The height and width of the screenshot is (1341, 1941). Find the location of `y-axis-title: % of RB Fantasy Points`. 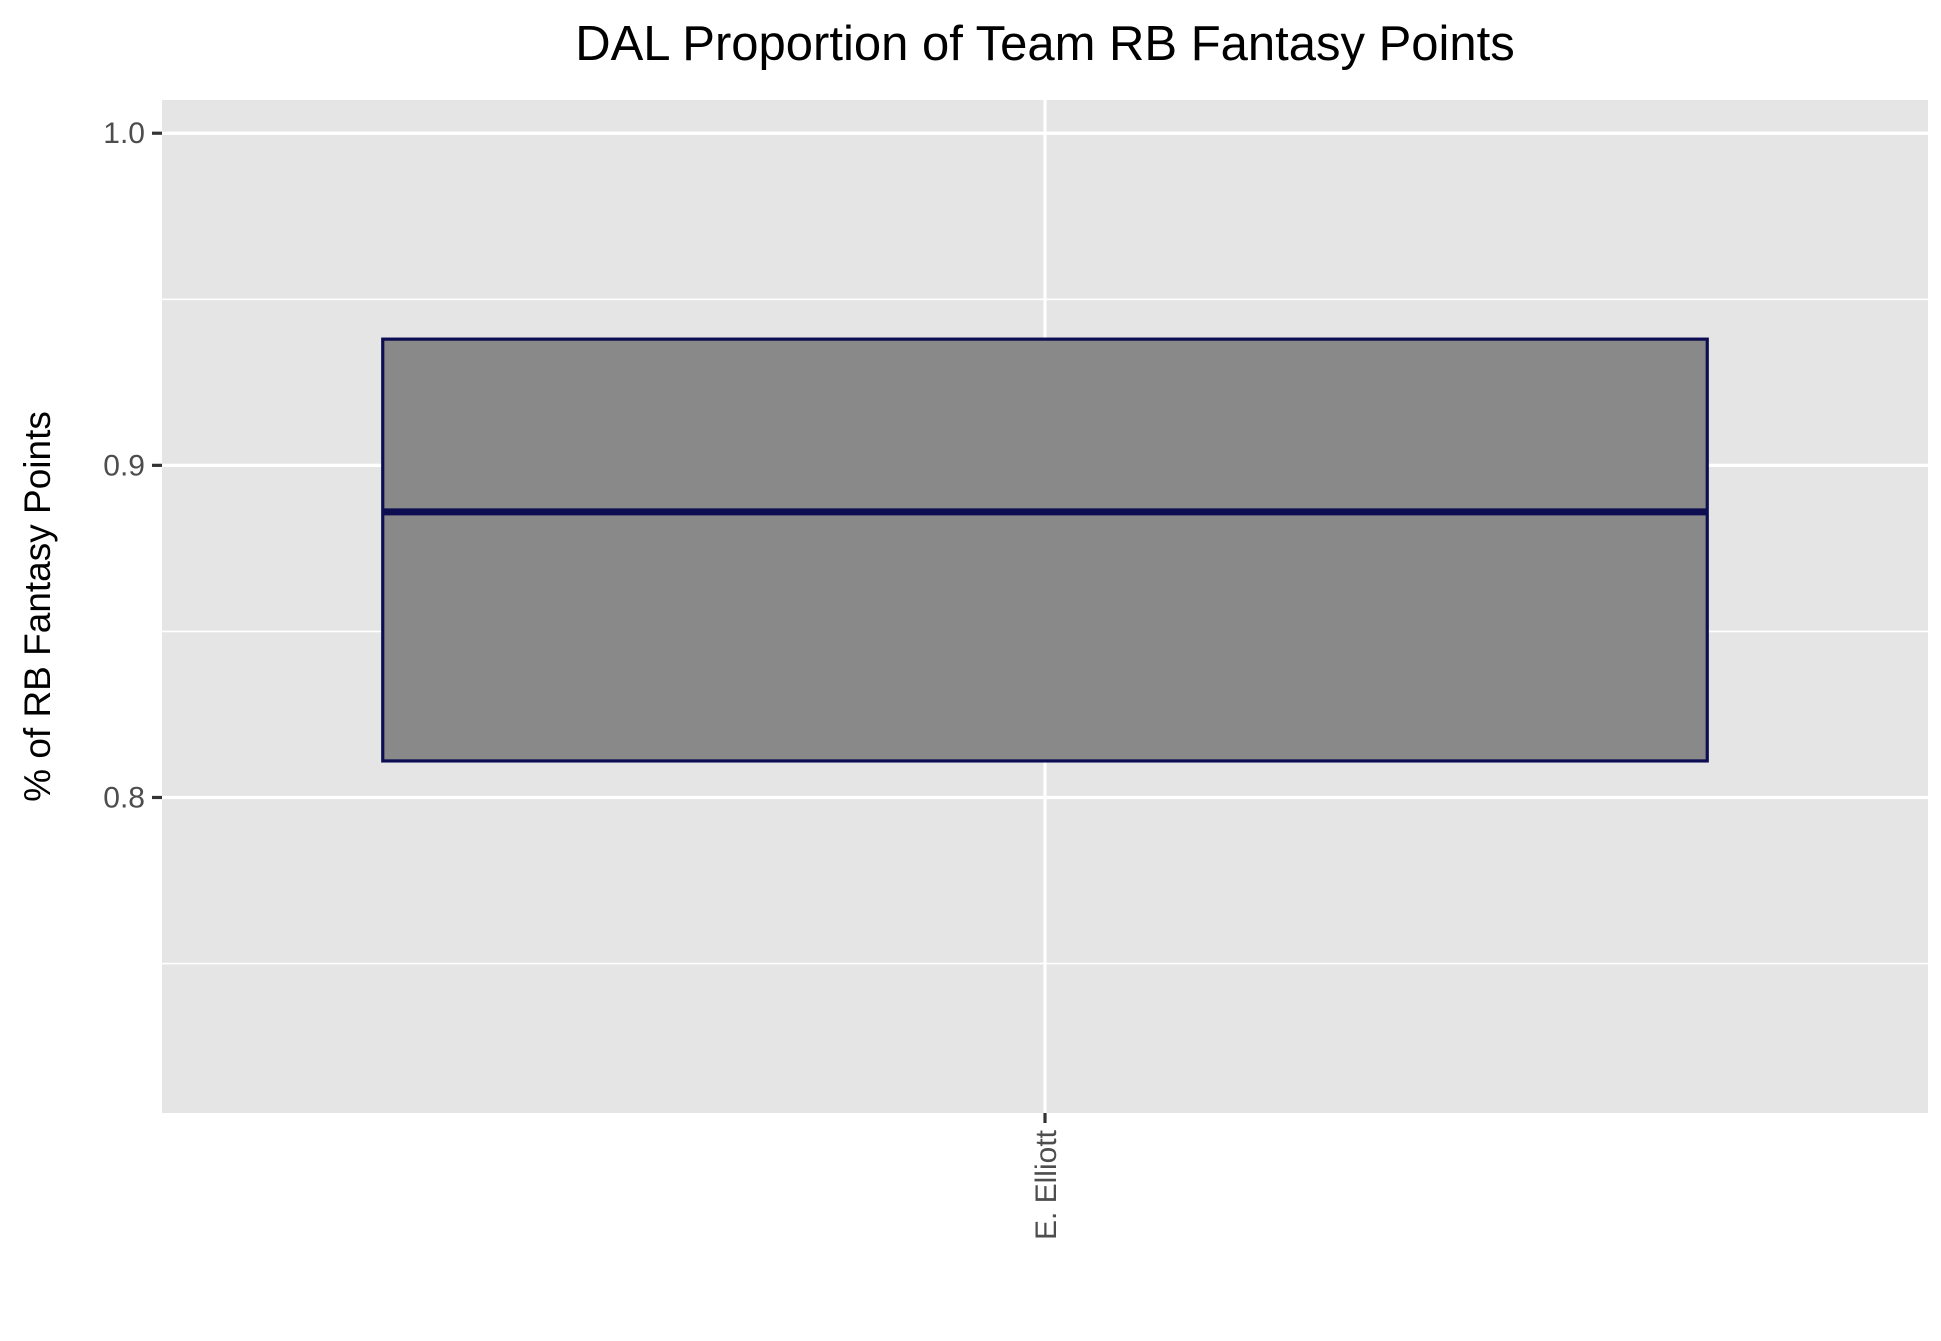

y-axis-title: % of RB Fantasy Points is located at coordinates (37, 606).